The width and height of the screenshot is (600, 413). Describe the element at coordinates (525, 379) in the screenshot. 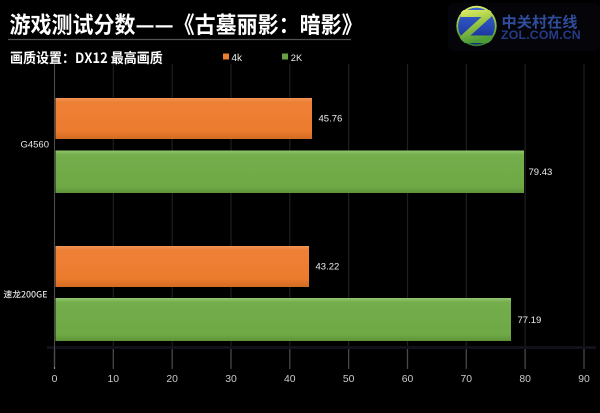

I see `svg-text: 80` at that location.